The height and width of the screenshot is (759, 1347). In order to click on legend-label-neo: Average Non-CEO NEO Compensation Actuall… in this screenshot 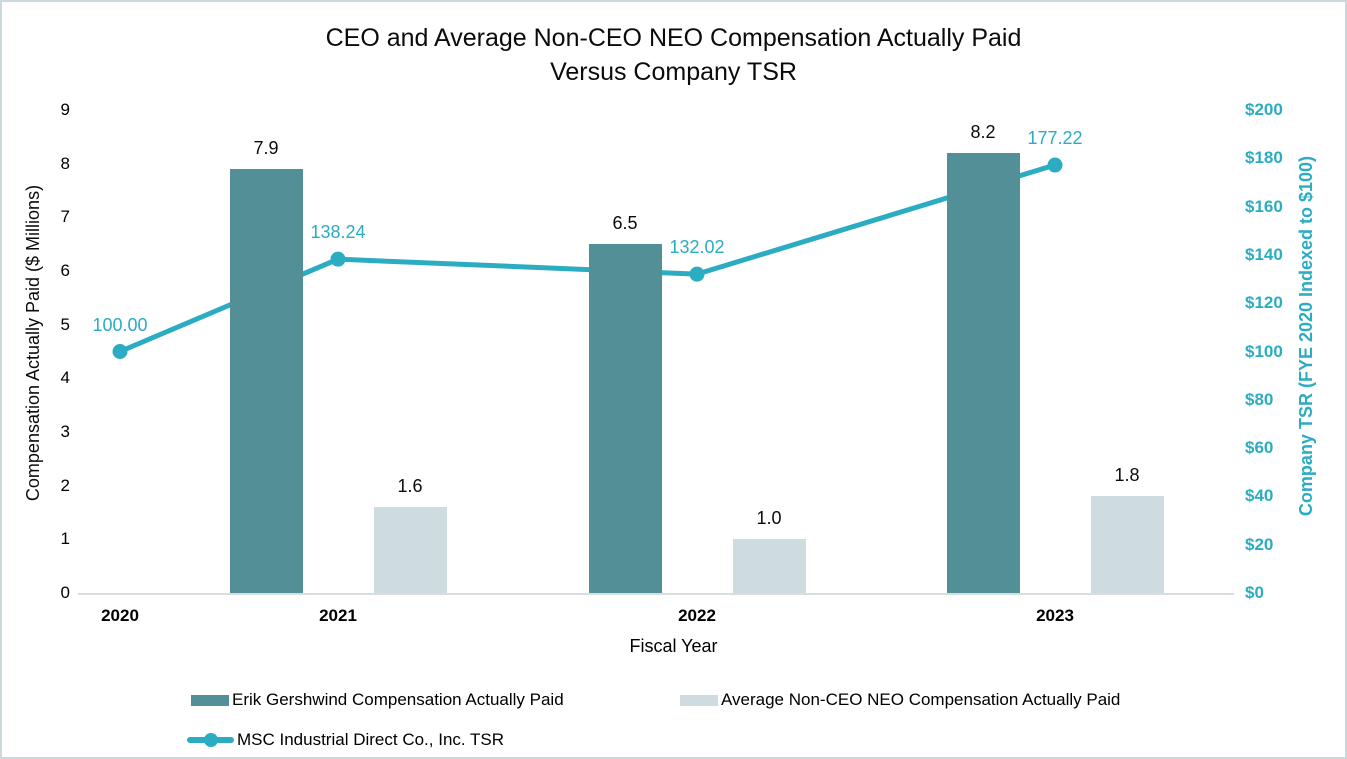, I will do `click(921, 699)`.